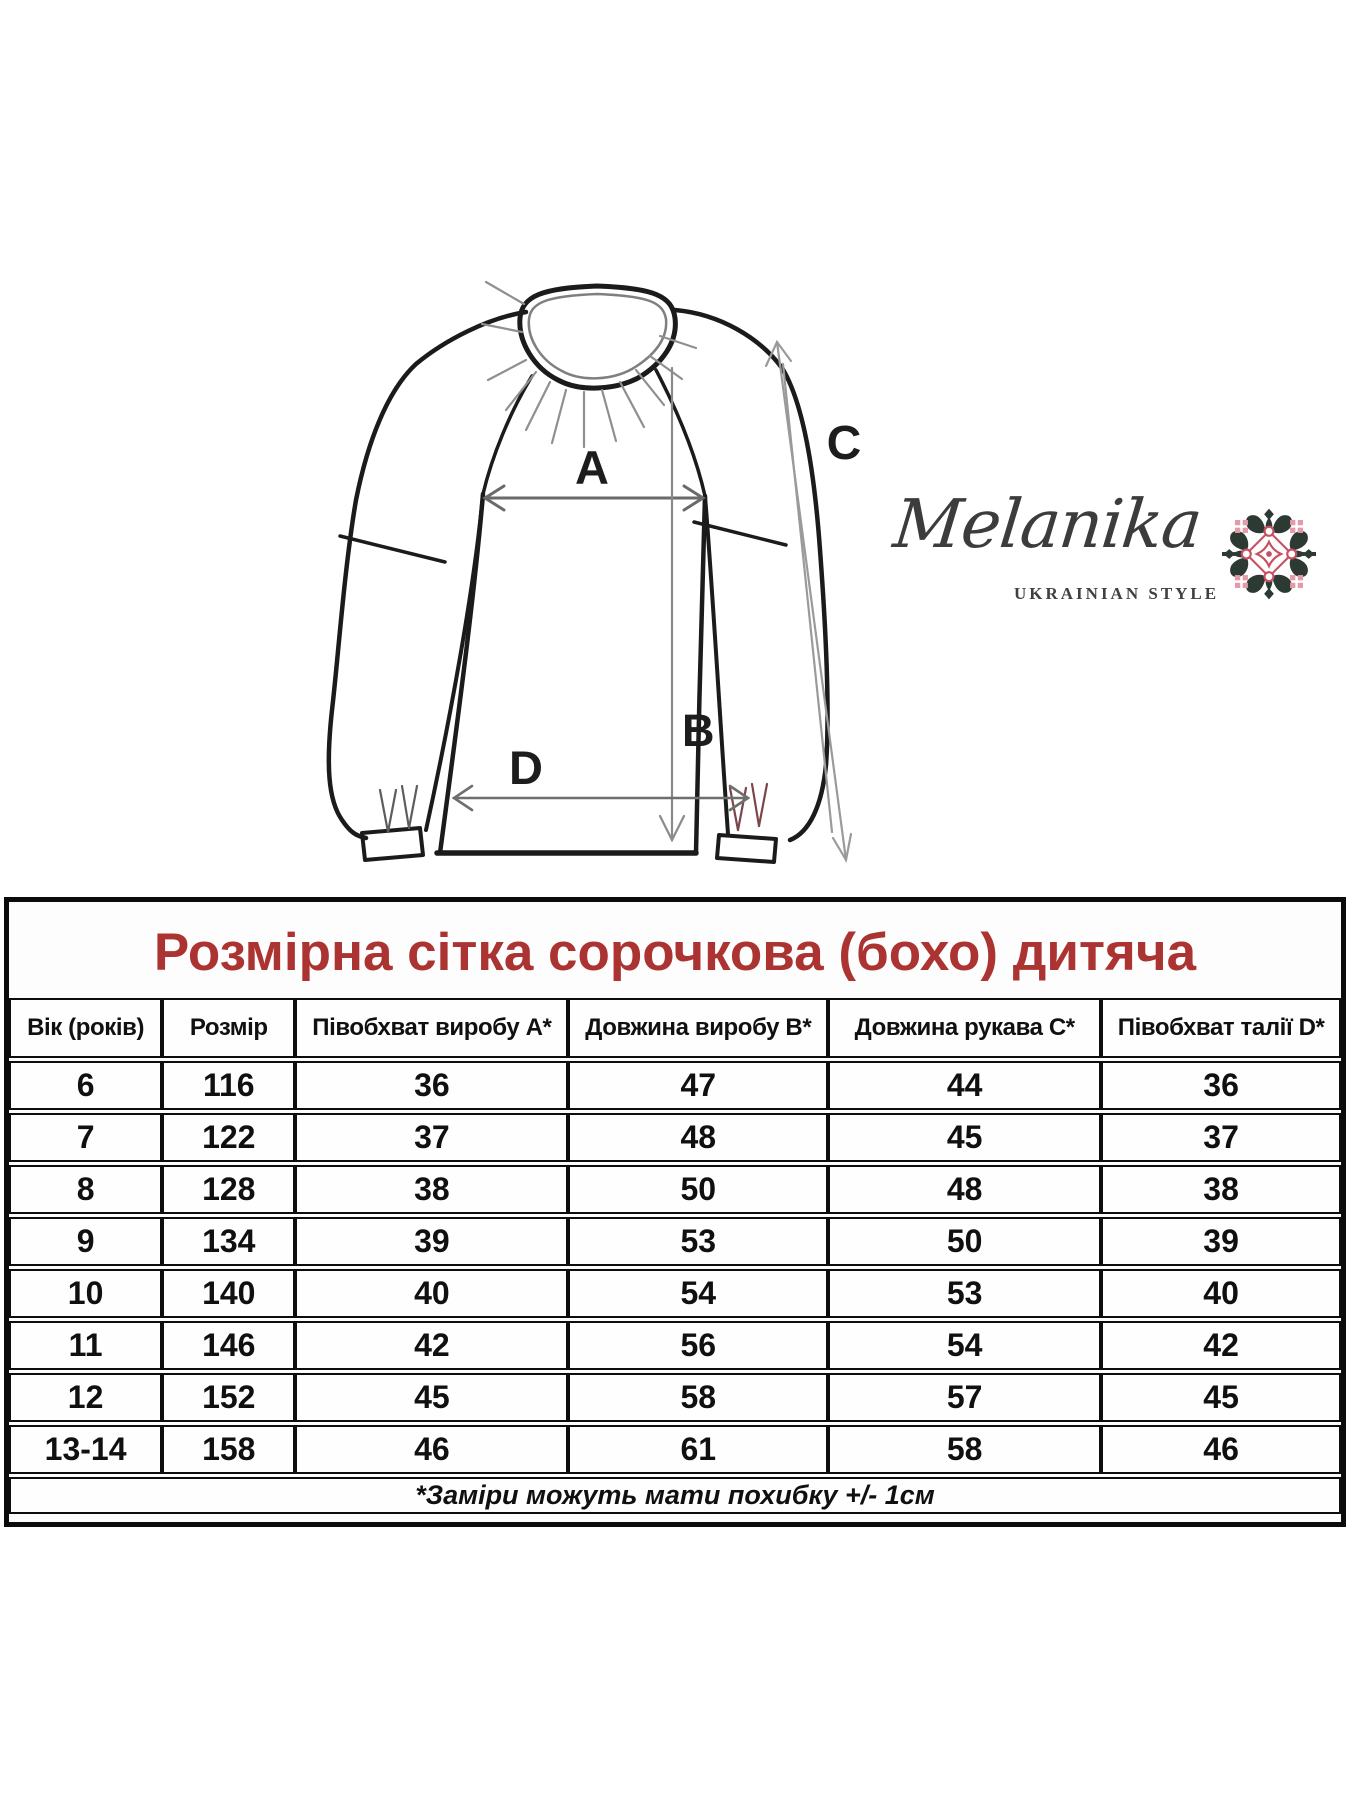 The image size is (1350, 1800). I want to click on folk-ornament-icon, so click(1269, 554).